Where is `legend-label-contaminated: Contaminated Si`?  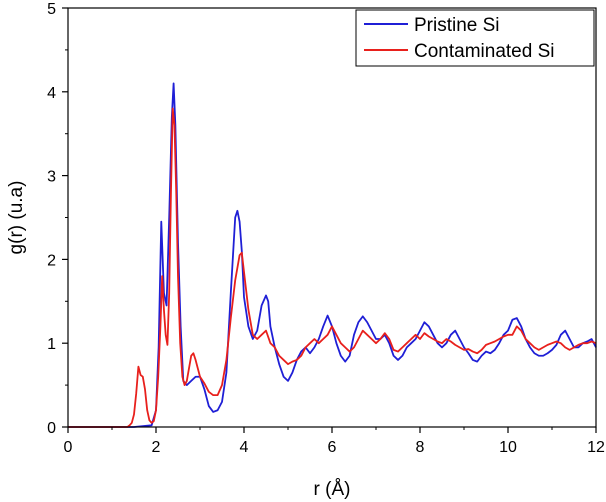
legend-label-contaminated: Contaminated Si is located at coordinates (484, 51).